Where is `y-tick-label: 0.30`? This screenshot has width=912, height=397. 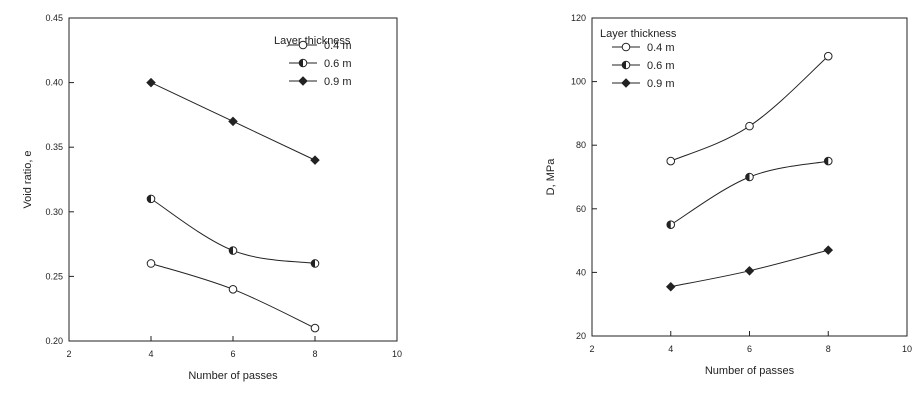 y-tick-label: 0.30 is located at coordinates (54, 212).